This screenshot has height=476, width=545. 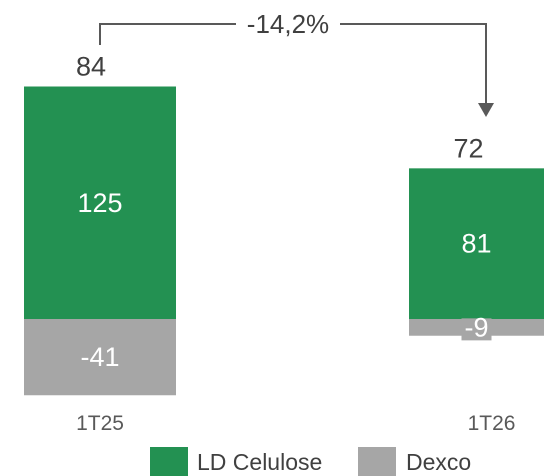 What do you see at coordinates (438, 462) in the screenshot?
I see `legend-label: Dexco` at bounding box center [438, 462].